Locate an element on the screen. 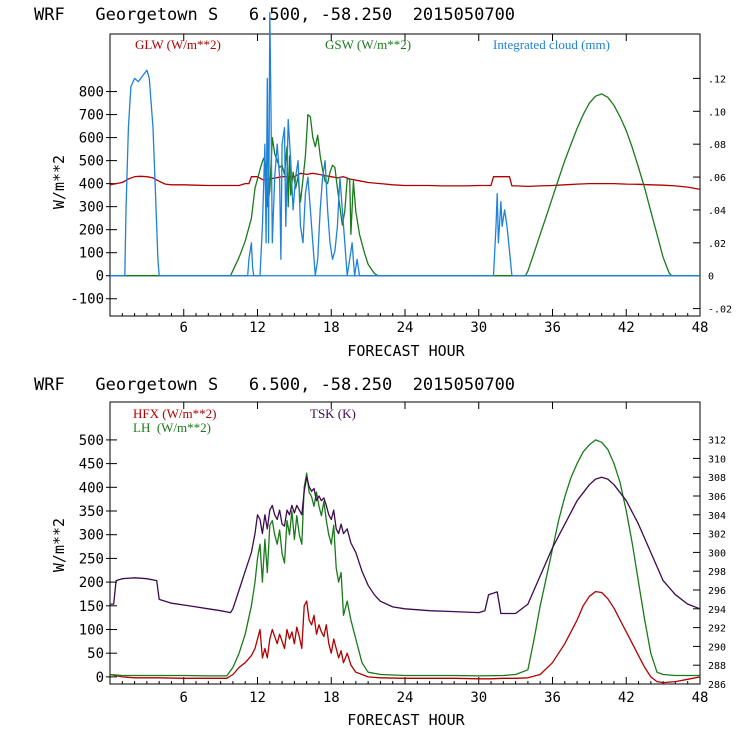  top-y-axis-label: W/m**2 is located at coordinates (59, 182).